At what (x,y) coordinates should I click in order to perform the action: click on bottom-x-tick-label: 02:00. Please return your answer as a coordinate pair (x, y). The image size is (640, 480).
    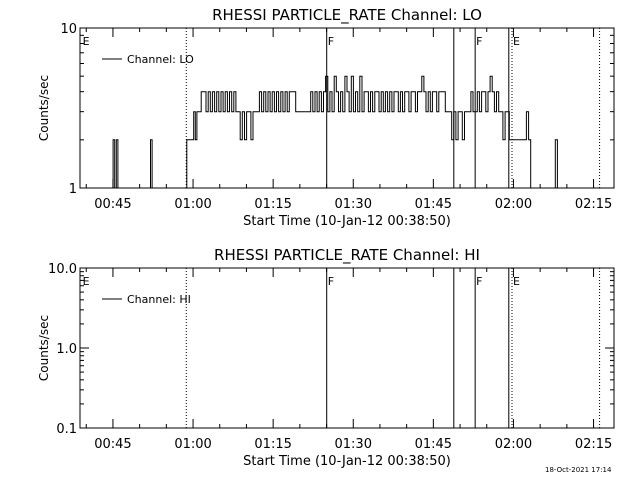
    Looking at the image, I should click on (513, 444).